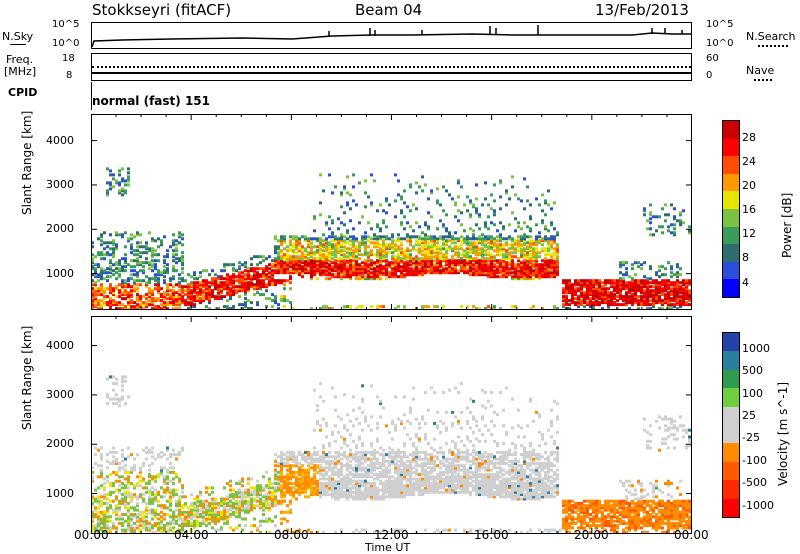  I want to click on cpid-value: normal (fast) 151, so click(151, 101).